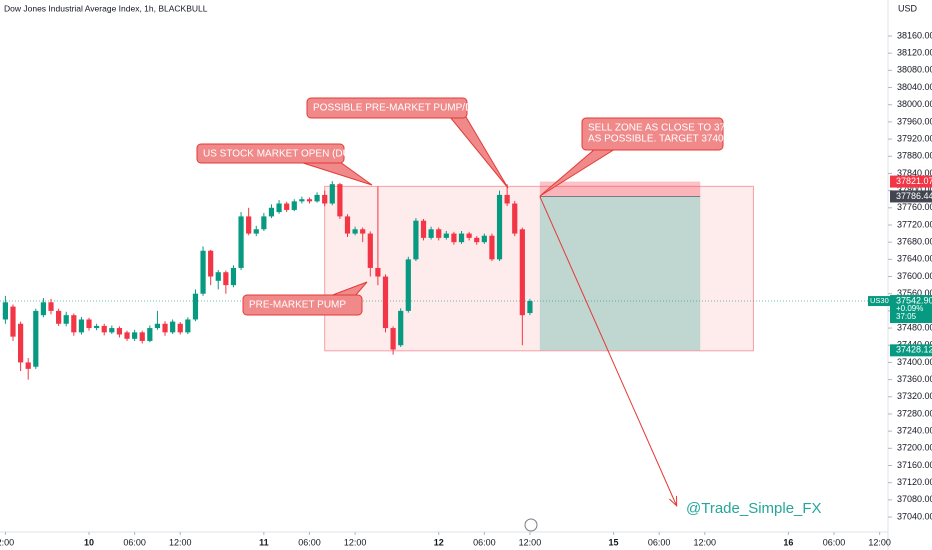 The height and width of the screenshot is (550, 932). I want to click on watermark: @Trade_Simple_FX, so click(754, 508).